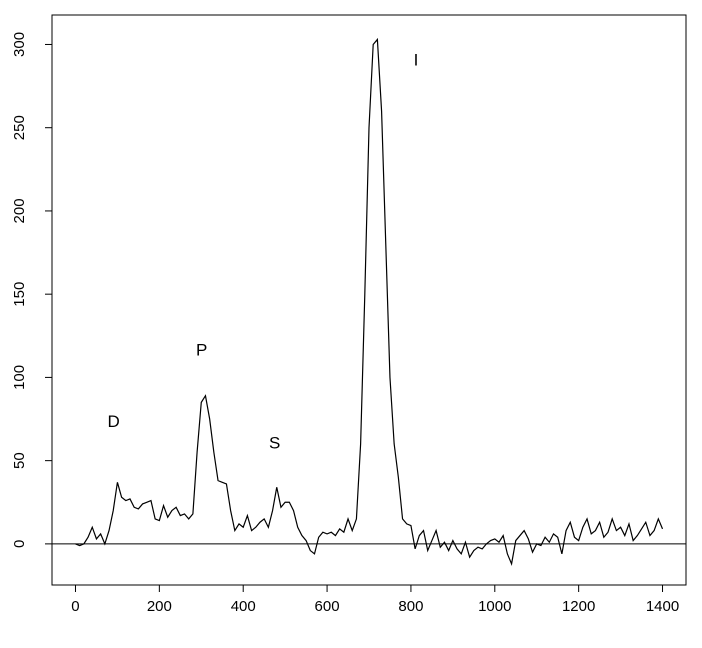 Image resolution: width=702 pixels, height=648 pixels. I want to click on y-tick-label: 50, so click(19, 460).